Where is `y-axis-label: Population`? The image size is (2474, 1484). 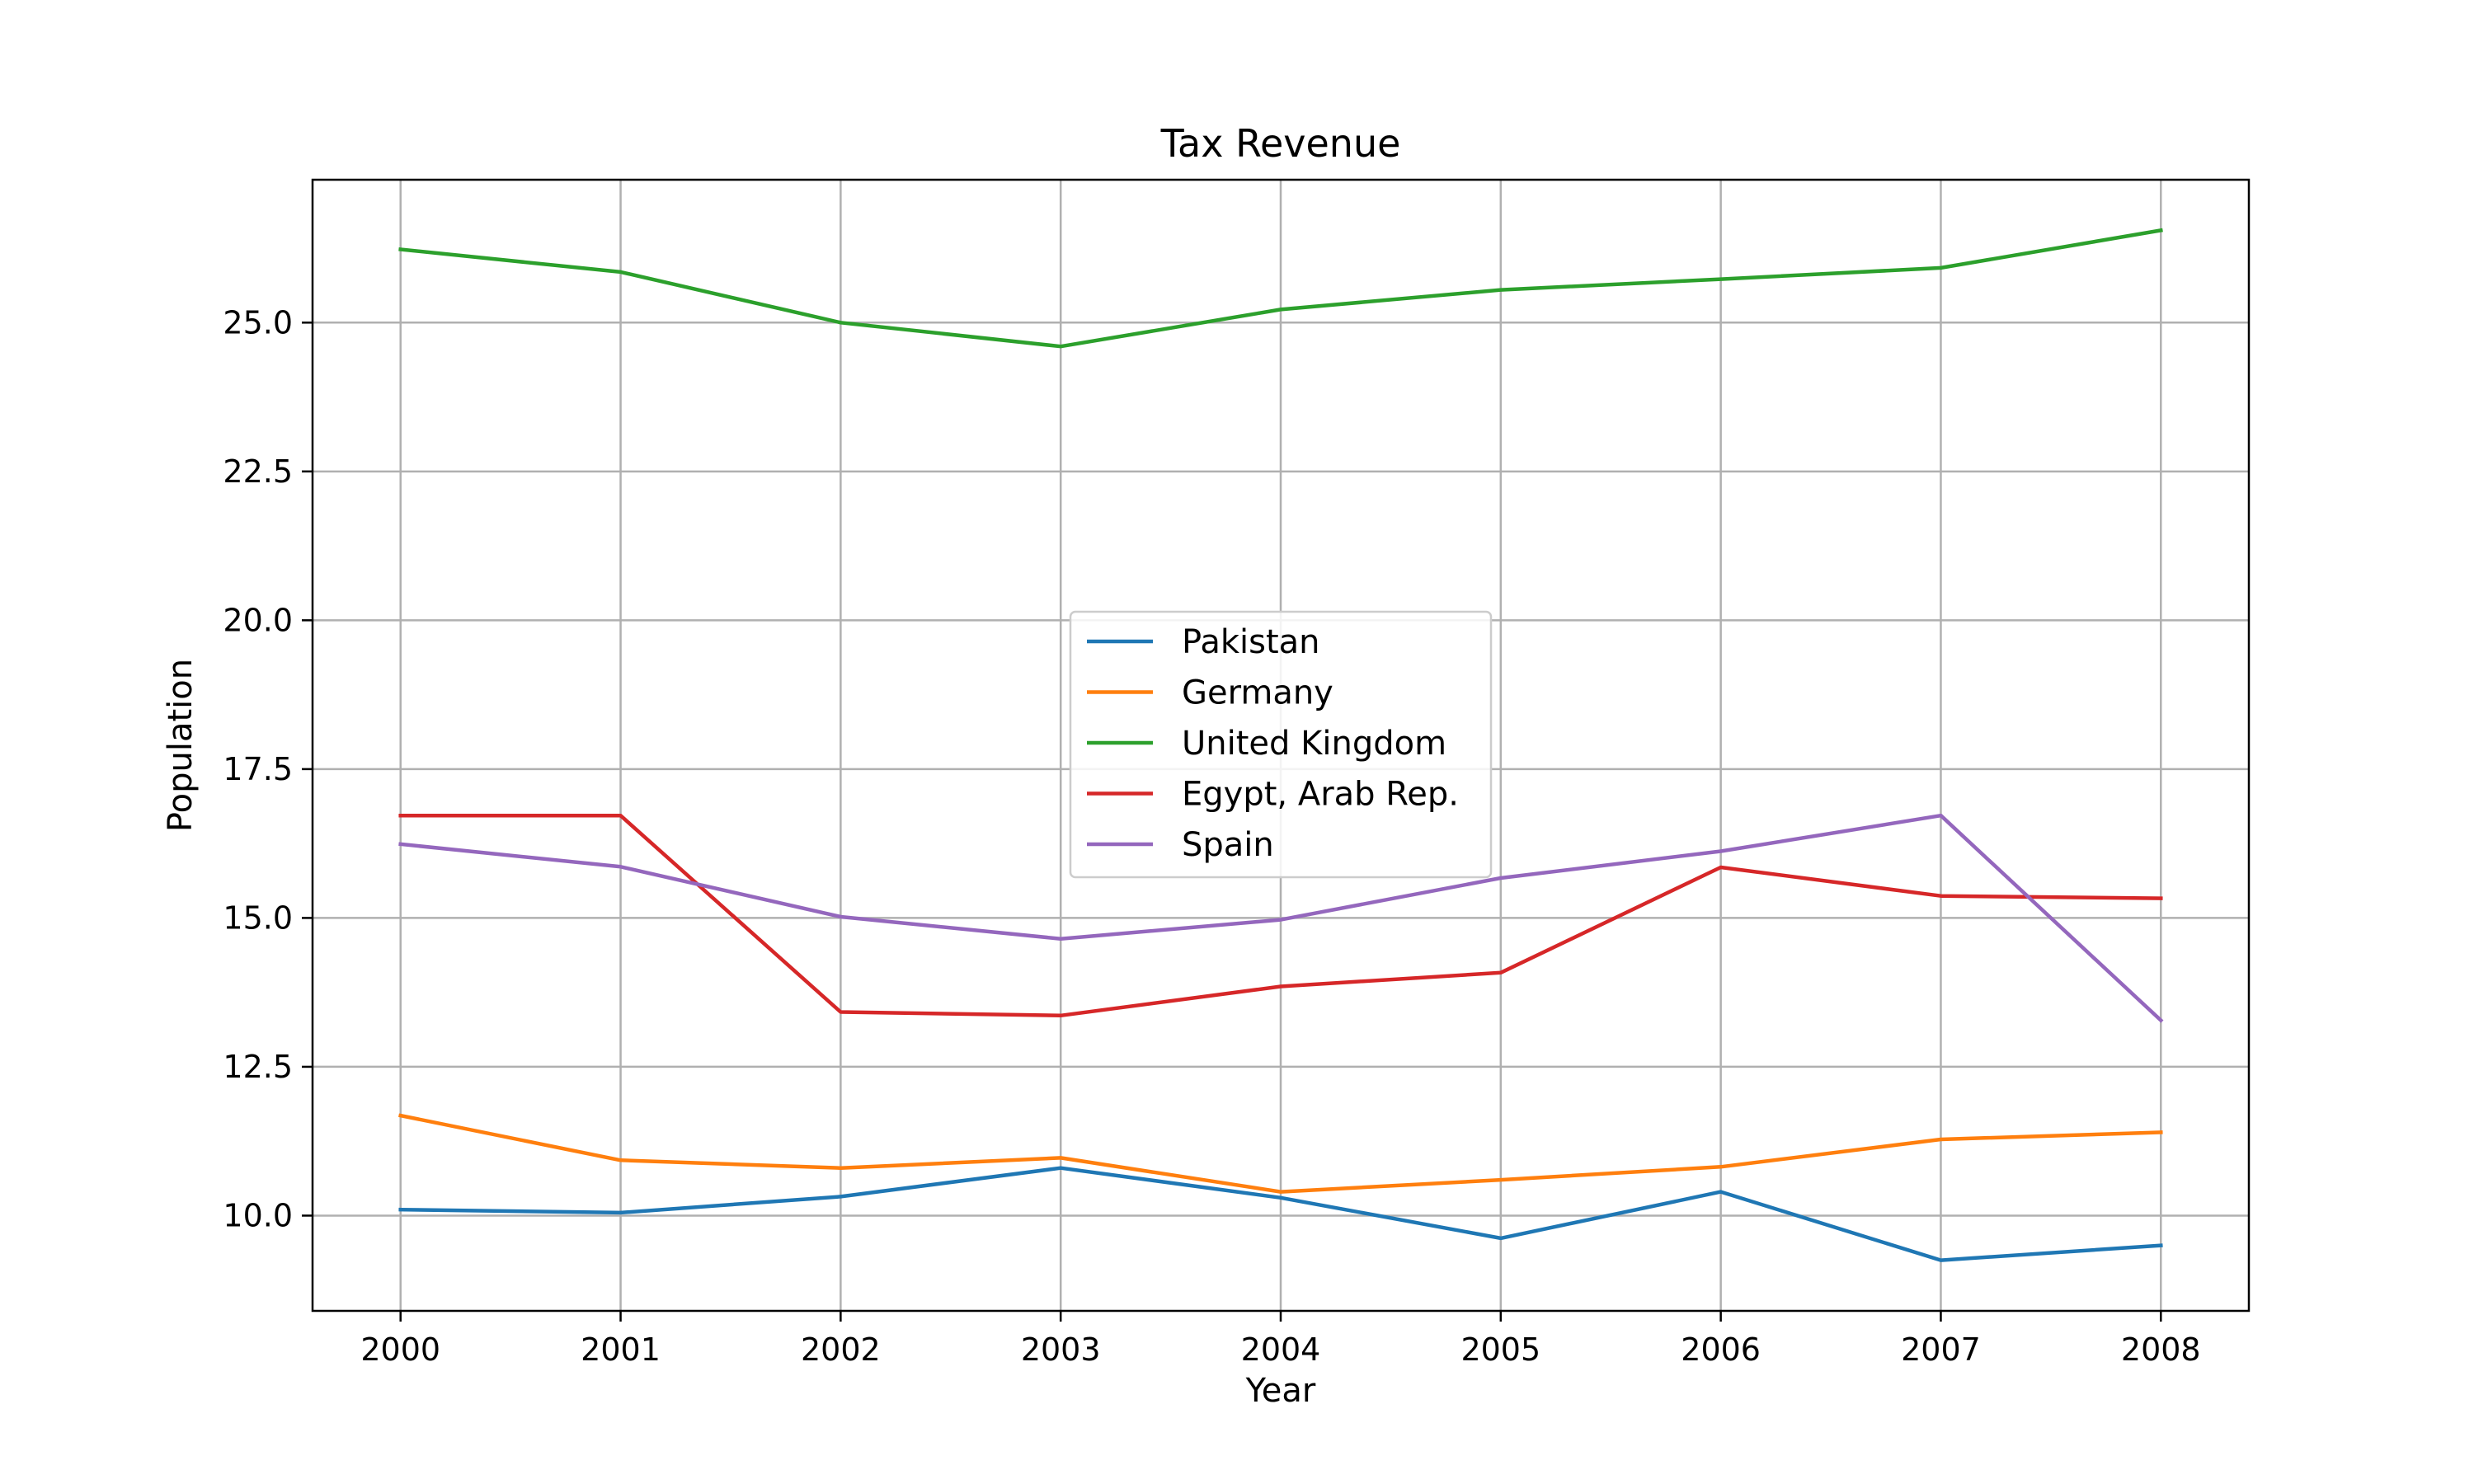 y-axis-label: Population is located at coordinates (181, 745).